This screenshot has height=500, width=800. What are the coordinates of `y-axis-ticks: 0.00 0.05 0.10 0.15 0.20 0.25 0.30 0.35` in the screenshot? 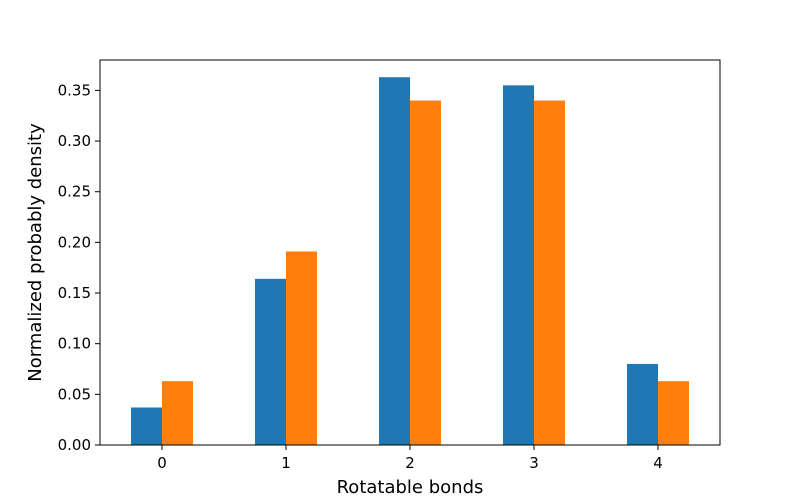 It's located at (79, 267).